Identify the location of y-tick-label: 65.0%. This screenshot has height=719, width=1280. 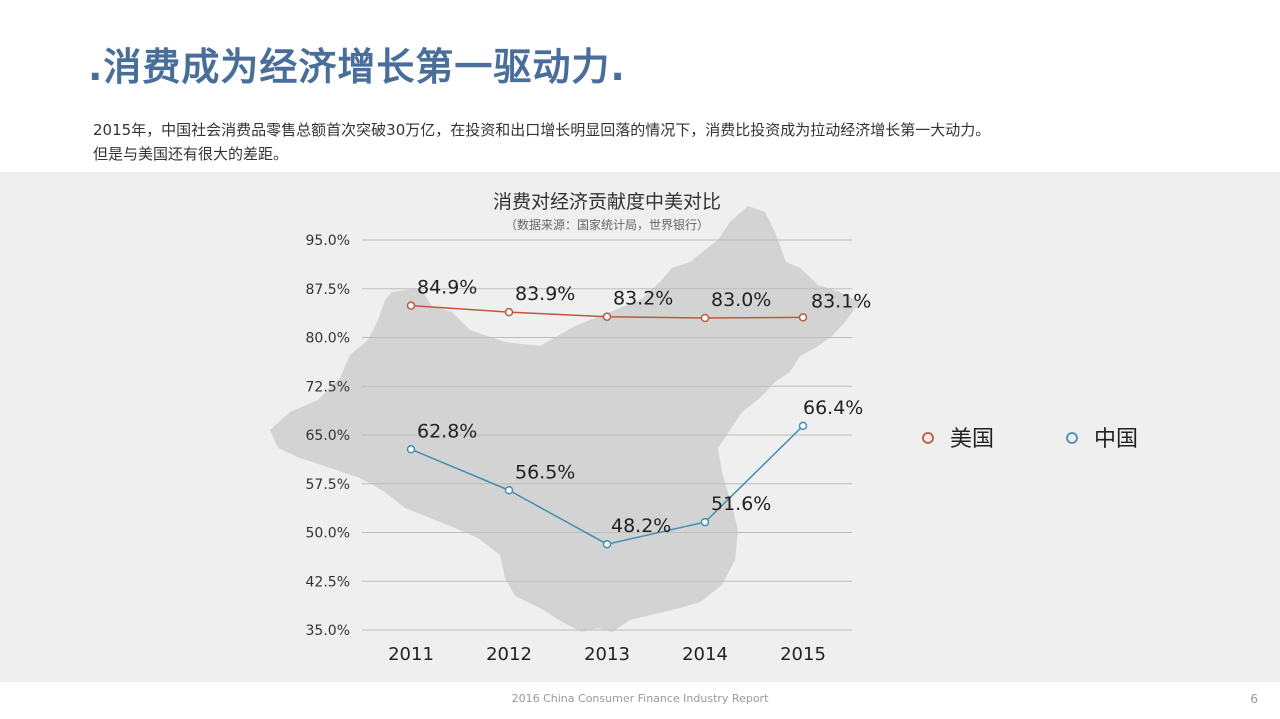
(328, 436).